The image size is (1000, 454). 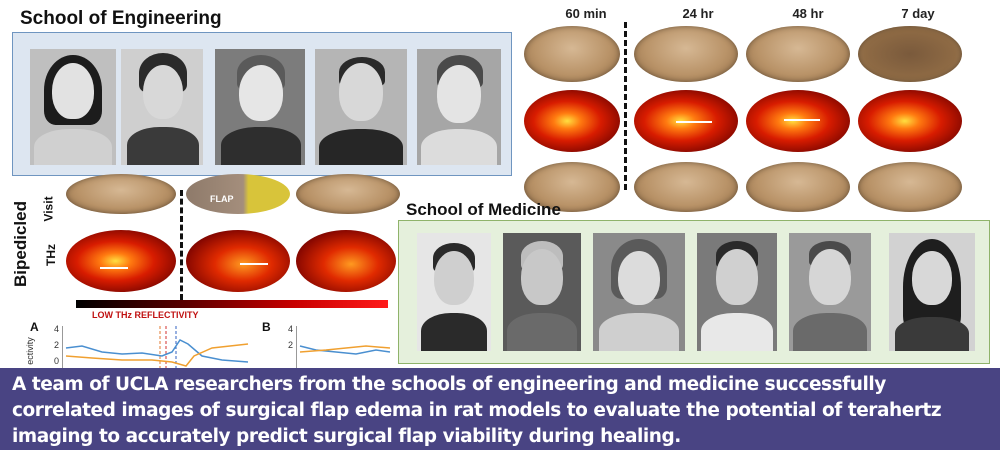 What do you see at coordinates (483, 209) in the screenshot?
I see `medicine-heading: School of Medicine` at bounding box center [483, 209].